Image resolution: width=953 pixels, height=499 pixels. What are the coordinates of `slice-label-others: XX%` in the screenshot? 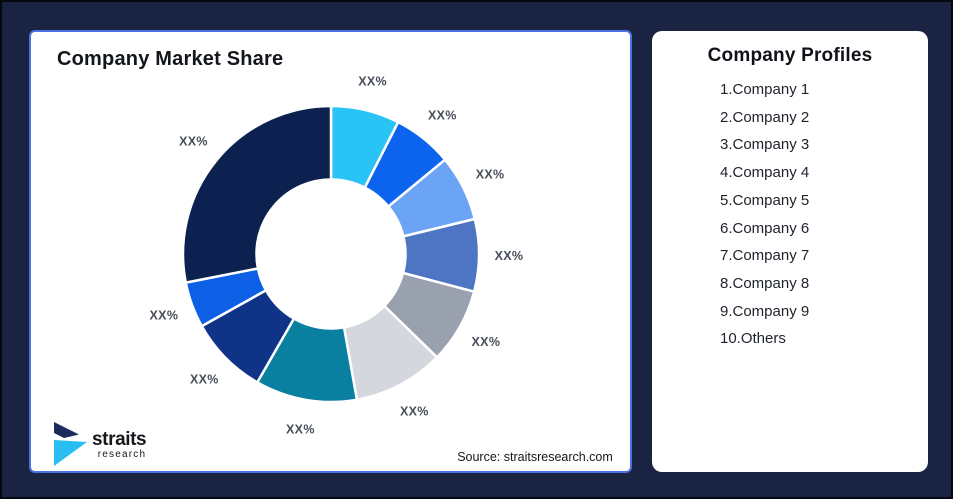 It's located at (193, 141).